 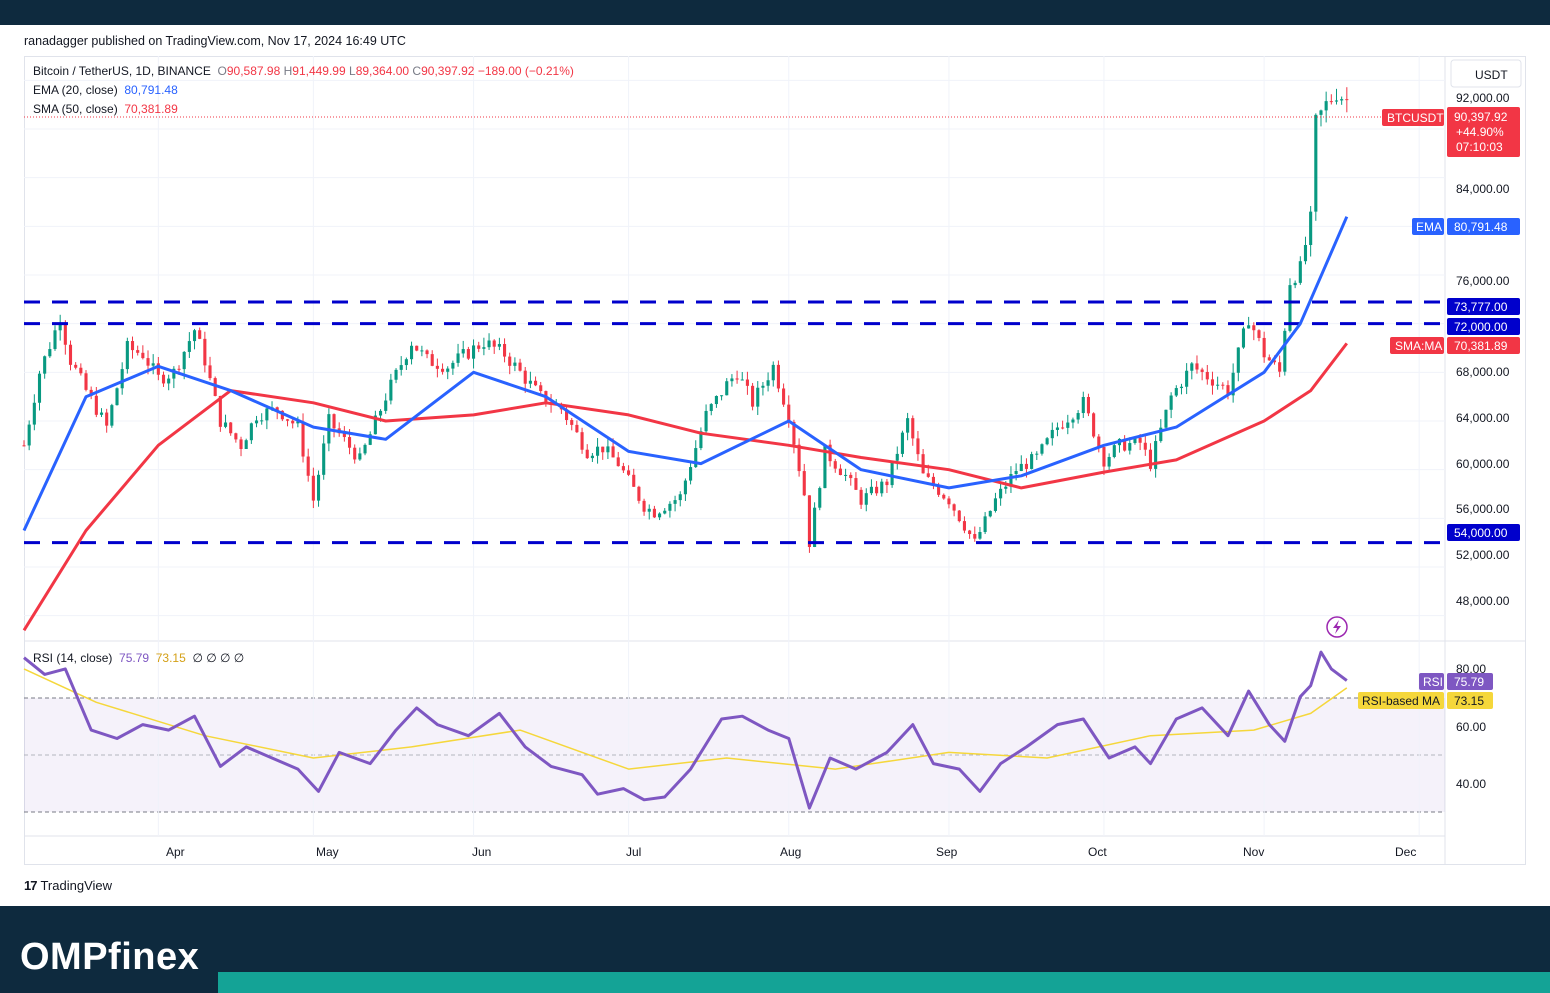 I want to click on ema-legend: EMA (20, close) 80,791.48, so click(x=105, y=90).